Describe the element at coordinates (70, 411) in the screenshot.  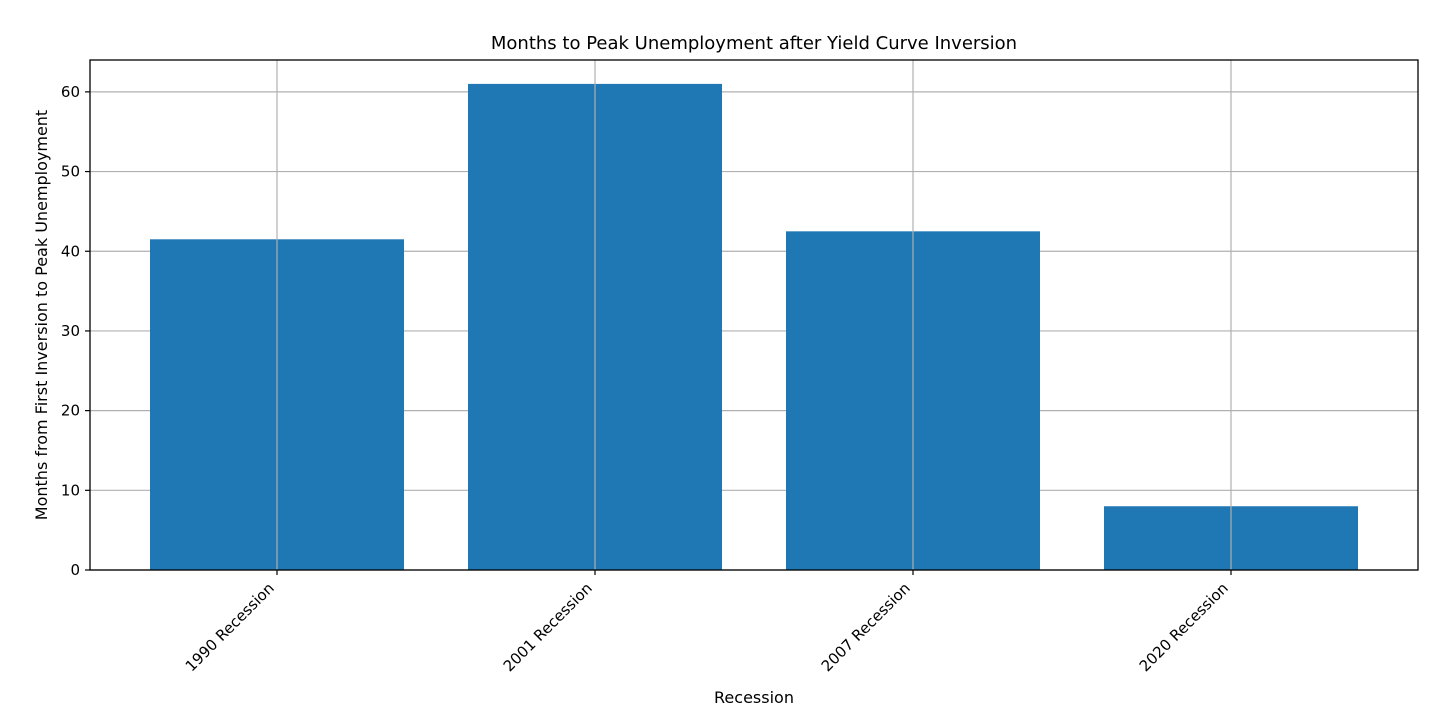
I see `y-tick-label: 20` at that location.